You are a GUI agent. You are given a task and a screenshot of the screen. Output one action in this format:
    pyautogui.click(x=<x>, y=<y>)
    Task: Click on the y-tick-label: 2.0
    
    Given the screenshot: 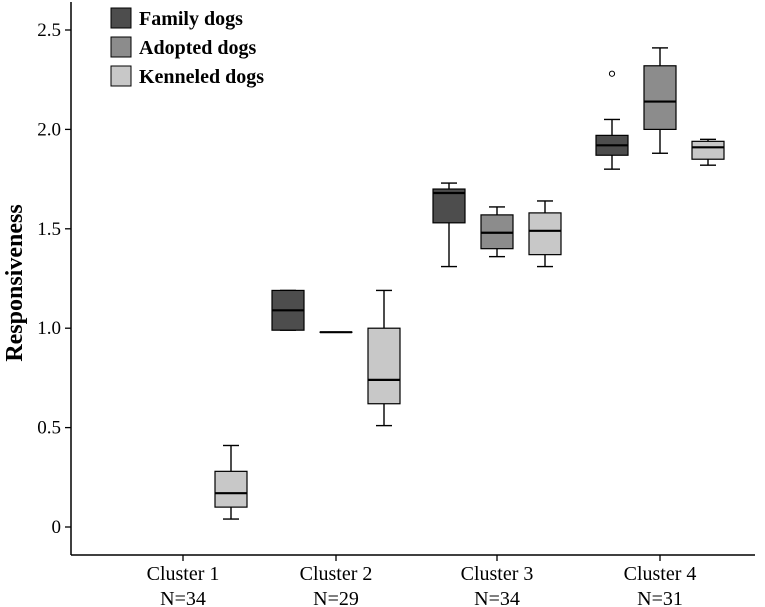 What is the action you would take?
    pyautogui.click(x=49, y=129)
    